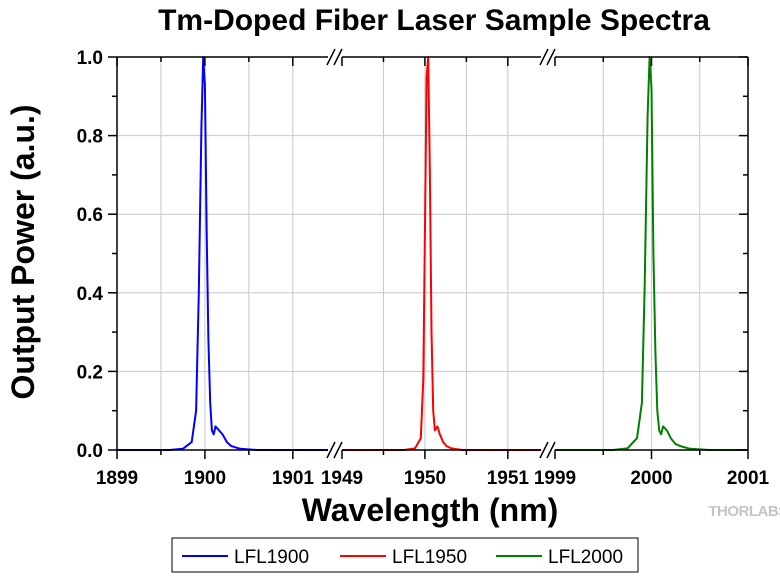 The image size is (780, 578). What do you see at coordinates (90, 137) in the screenshot?
I see `y-tick-label: 0.8` at bounding box center [90, 137].